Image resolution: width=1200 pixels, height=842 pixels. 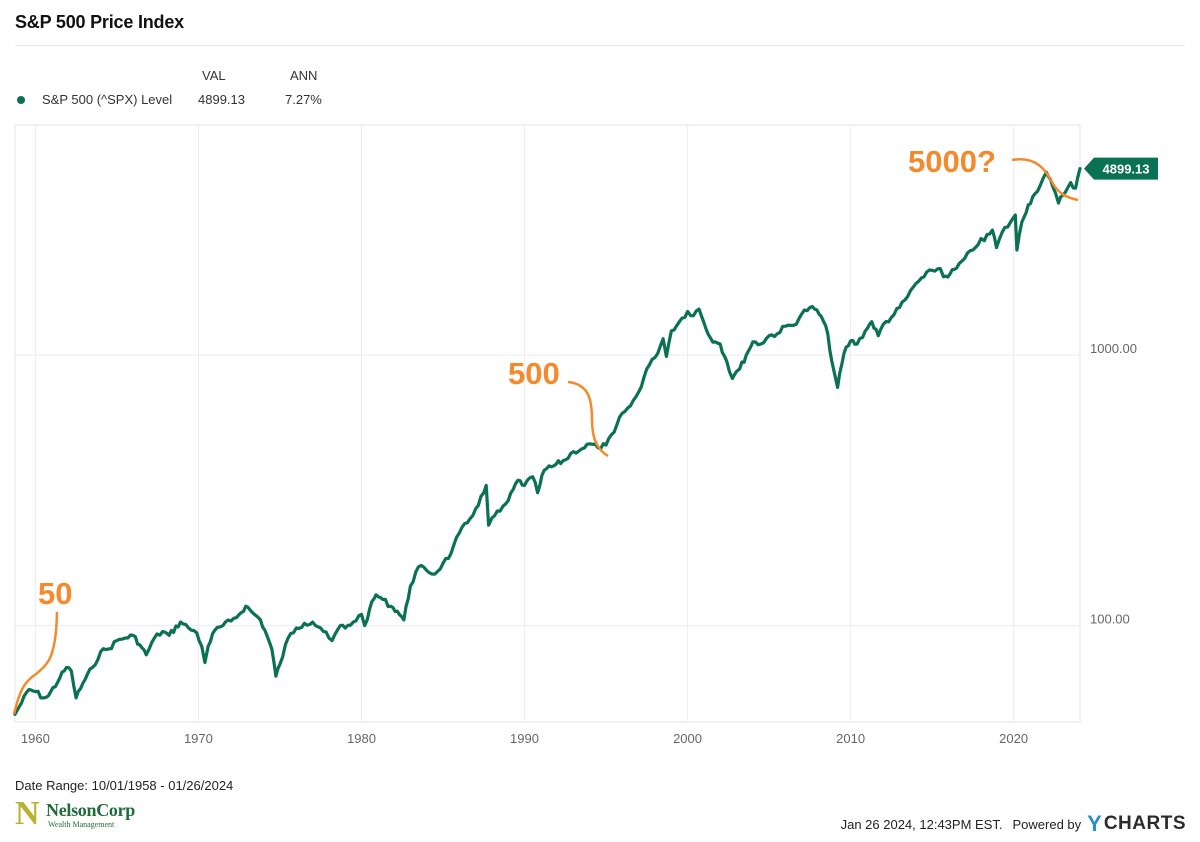 What do you see at coordinates (221, 99) in the screenshot?
I see `legend-series-value: 4899.13` at bounding box center [221, 99].